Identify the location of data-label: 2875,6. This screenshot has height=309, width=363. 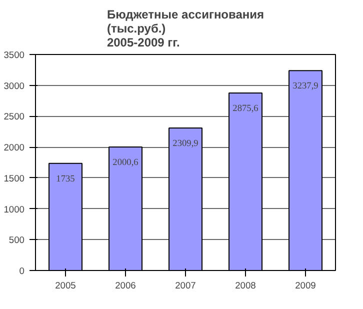
(245, 109).